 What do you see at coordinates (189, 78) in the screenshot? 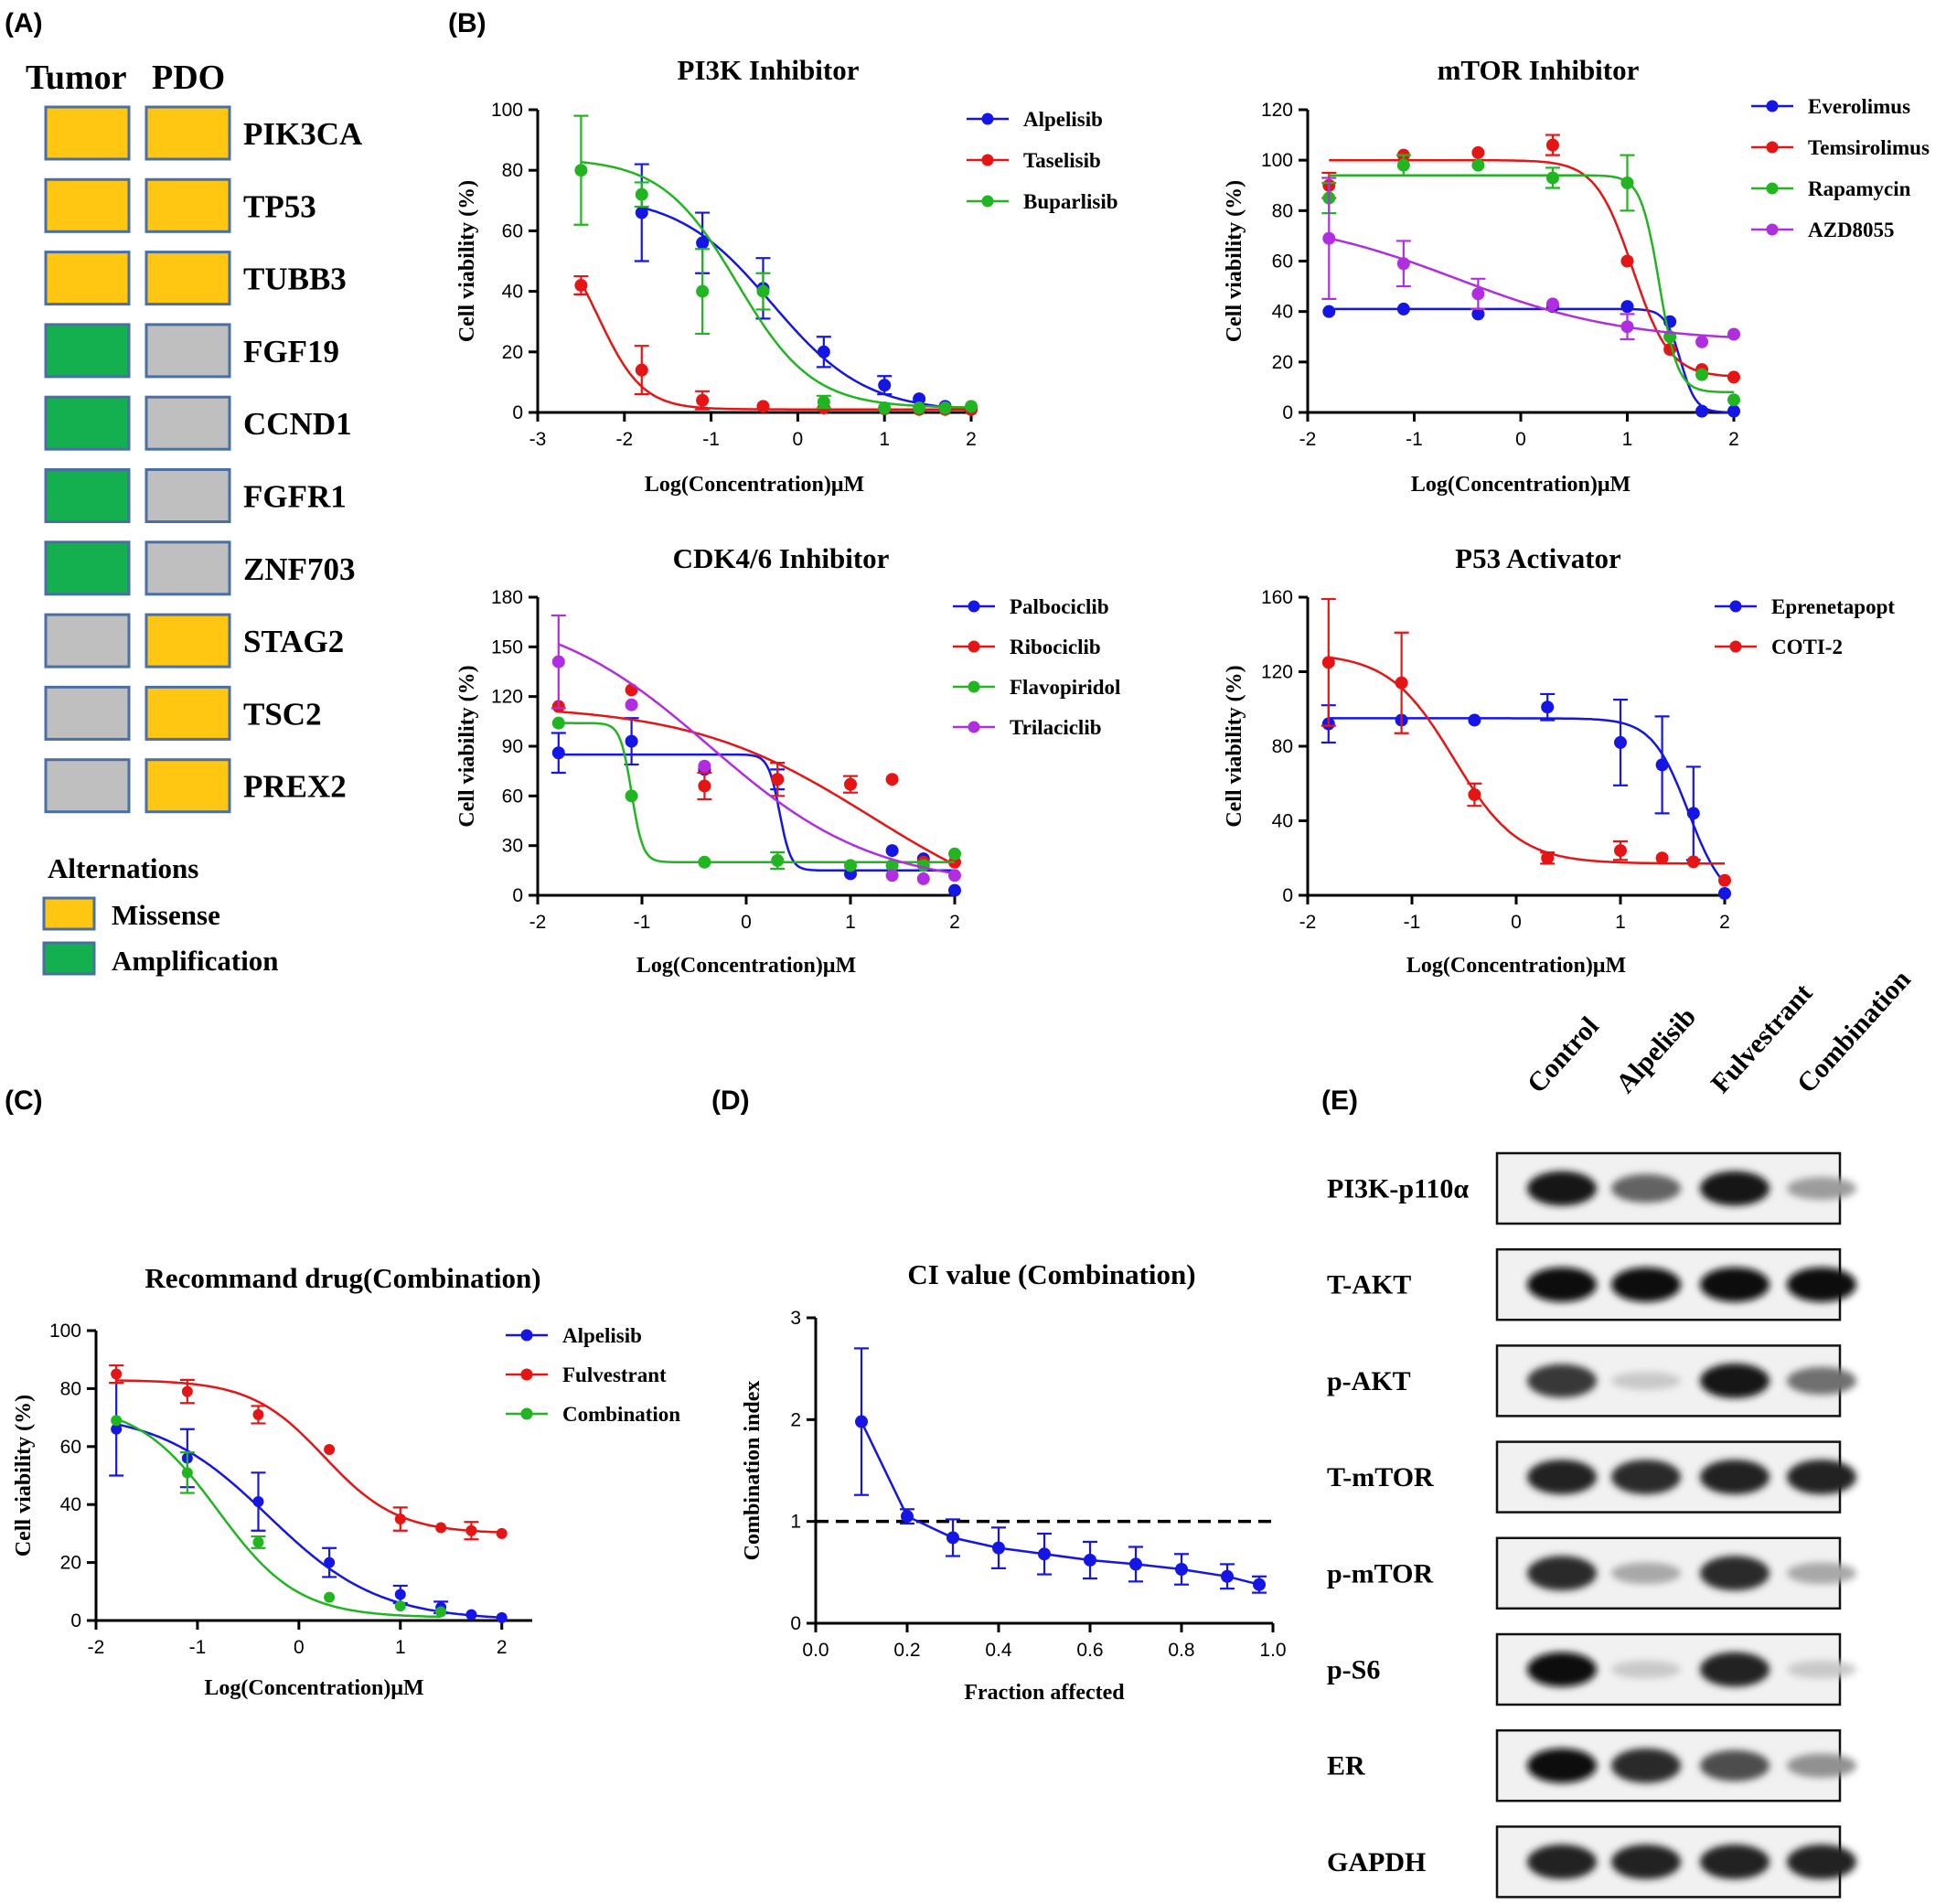
I see `header-pdo: PDO` at bounding box center [189, 78].